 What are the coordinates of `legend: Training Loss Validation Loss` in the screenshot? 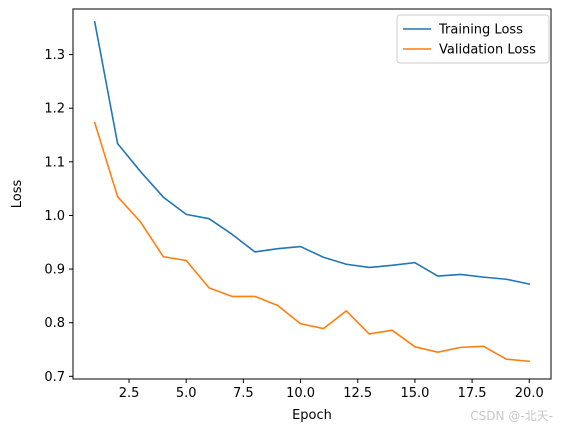 It's located at (473, 39).